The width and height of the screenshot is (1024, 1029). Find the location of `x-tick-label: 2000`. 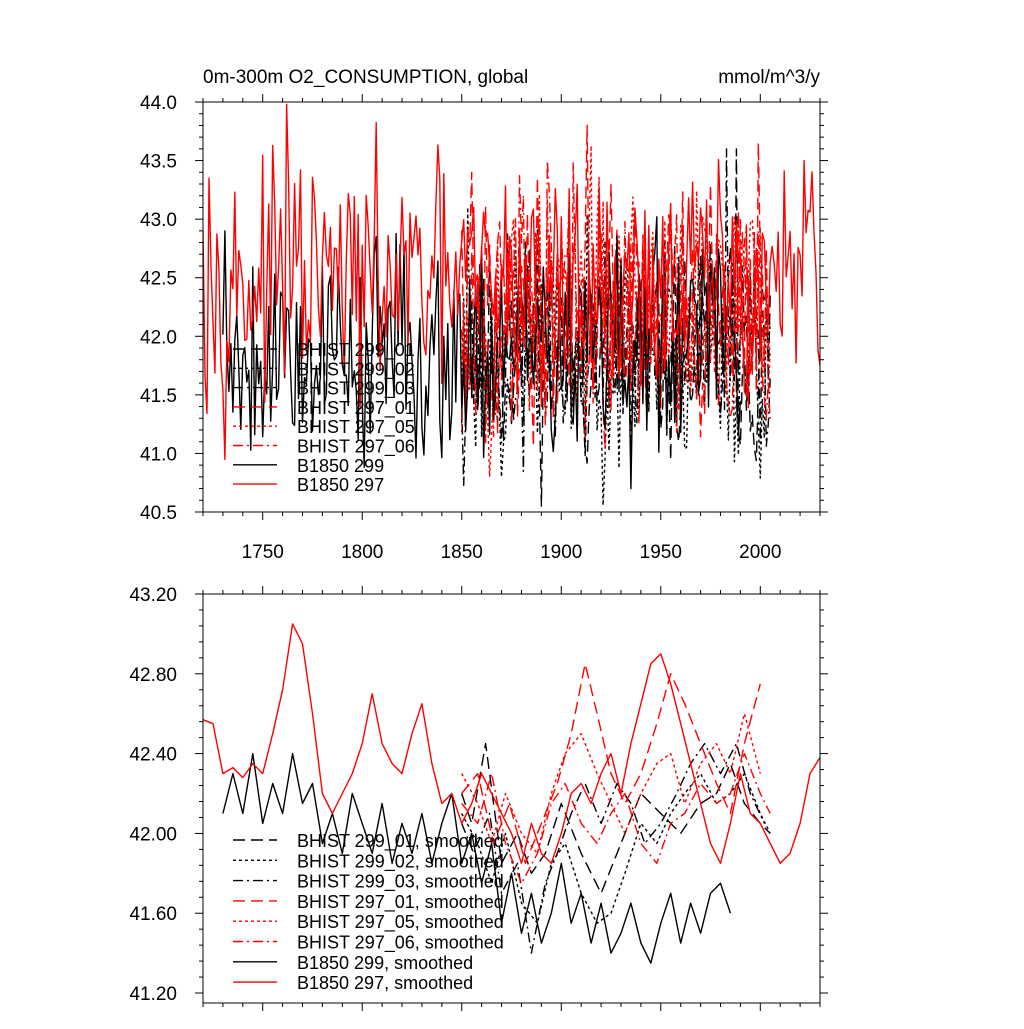

x-tick-label: 2000 is located at coordinates (760, 552).